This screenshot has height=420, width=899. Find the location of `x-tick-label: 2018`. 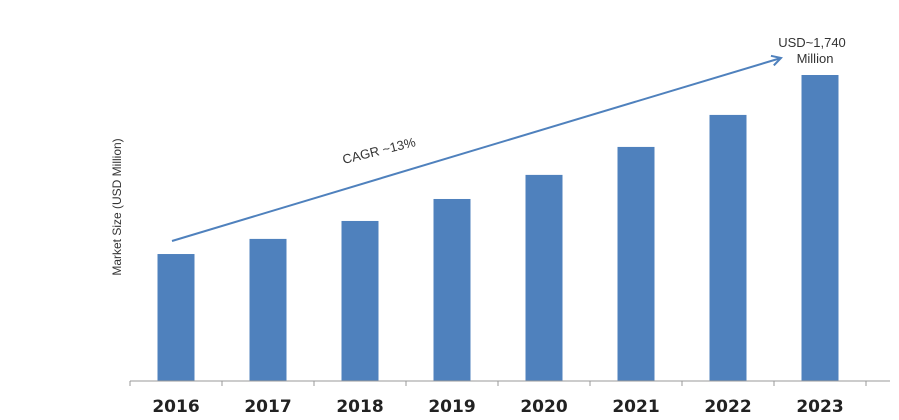

x-tick-label: 2018 is located at coordinates (359, 407).